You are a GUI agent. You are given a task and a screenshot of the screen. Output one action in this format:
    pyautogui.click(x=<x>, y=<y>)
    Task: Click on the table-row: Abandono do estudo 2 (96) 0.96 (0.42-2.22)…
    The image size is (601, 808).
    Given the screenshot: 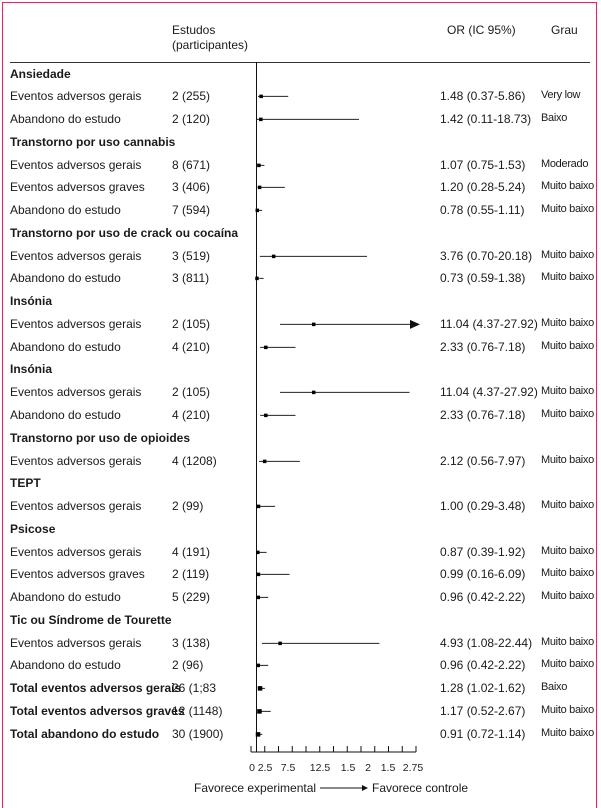 What is the action you would take?
    pyautogui.click(x=300, y=665)
    